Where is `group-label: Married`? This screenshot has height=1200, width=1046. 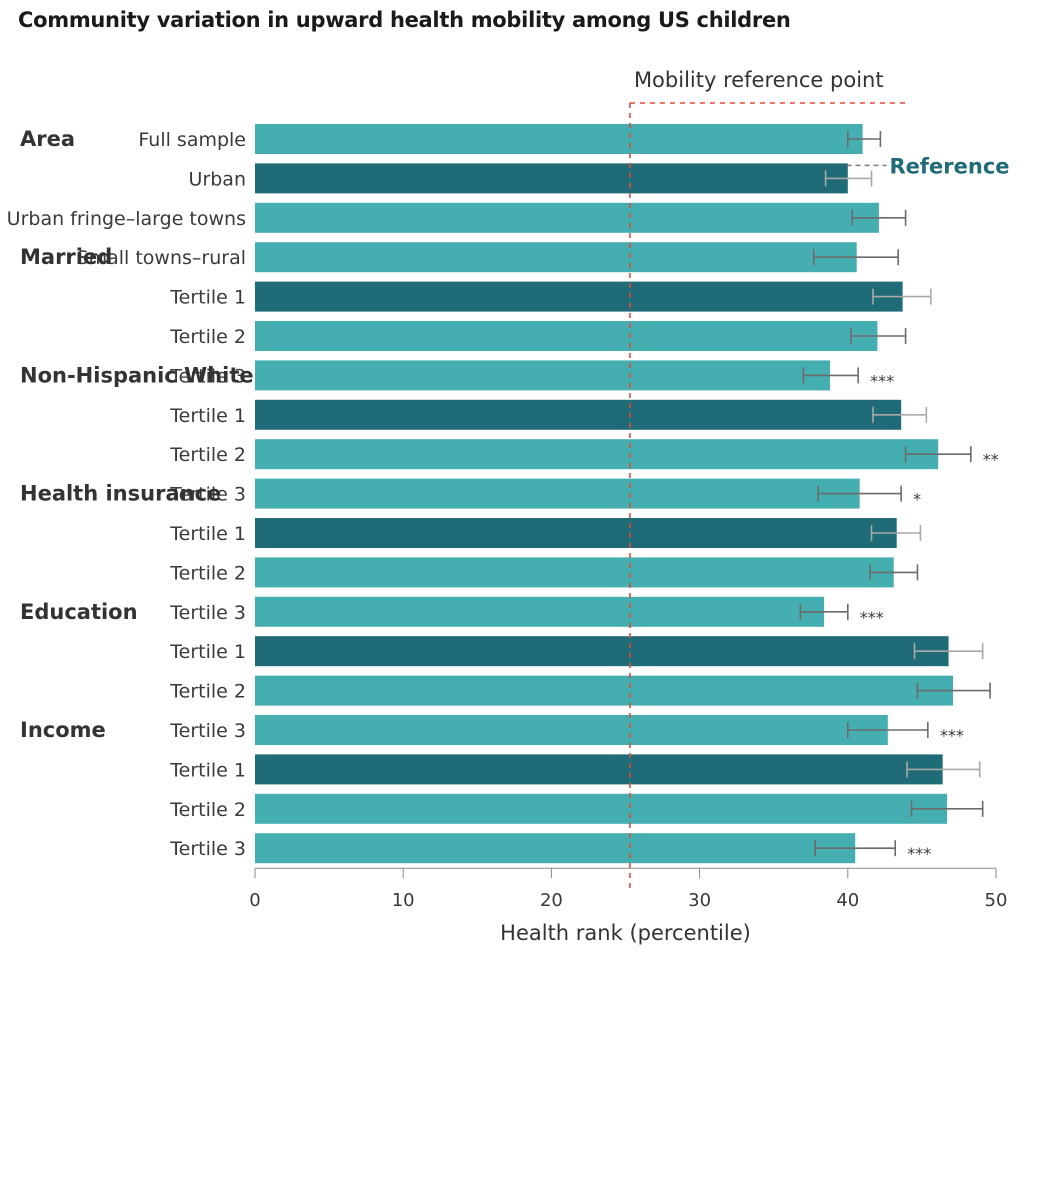 group-label: Married is located at coordinates (66, 257).